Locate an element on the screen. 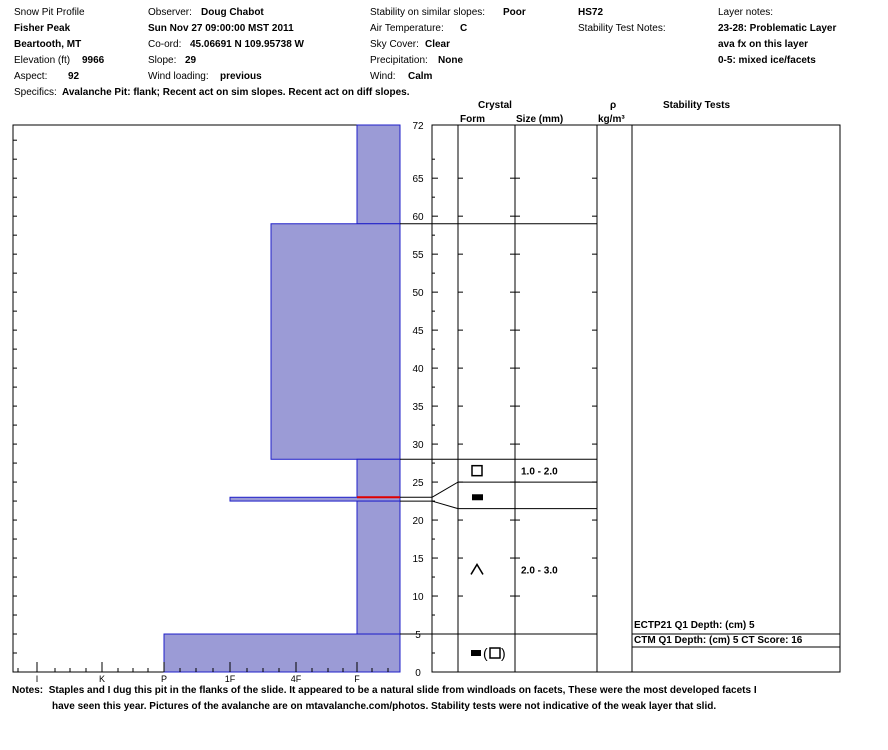 This screenshot has height=750, width=888. paren-icon: ) is located at coordinates (503, 653).